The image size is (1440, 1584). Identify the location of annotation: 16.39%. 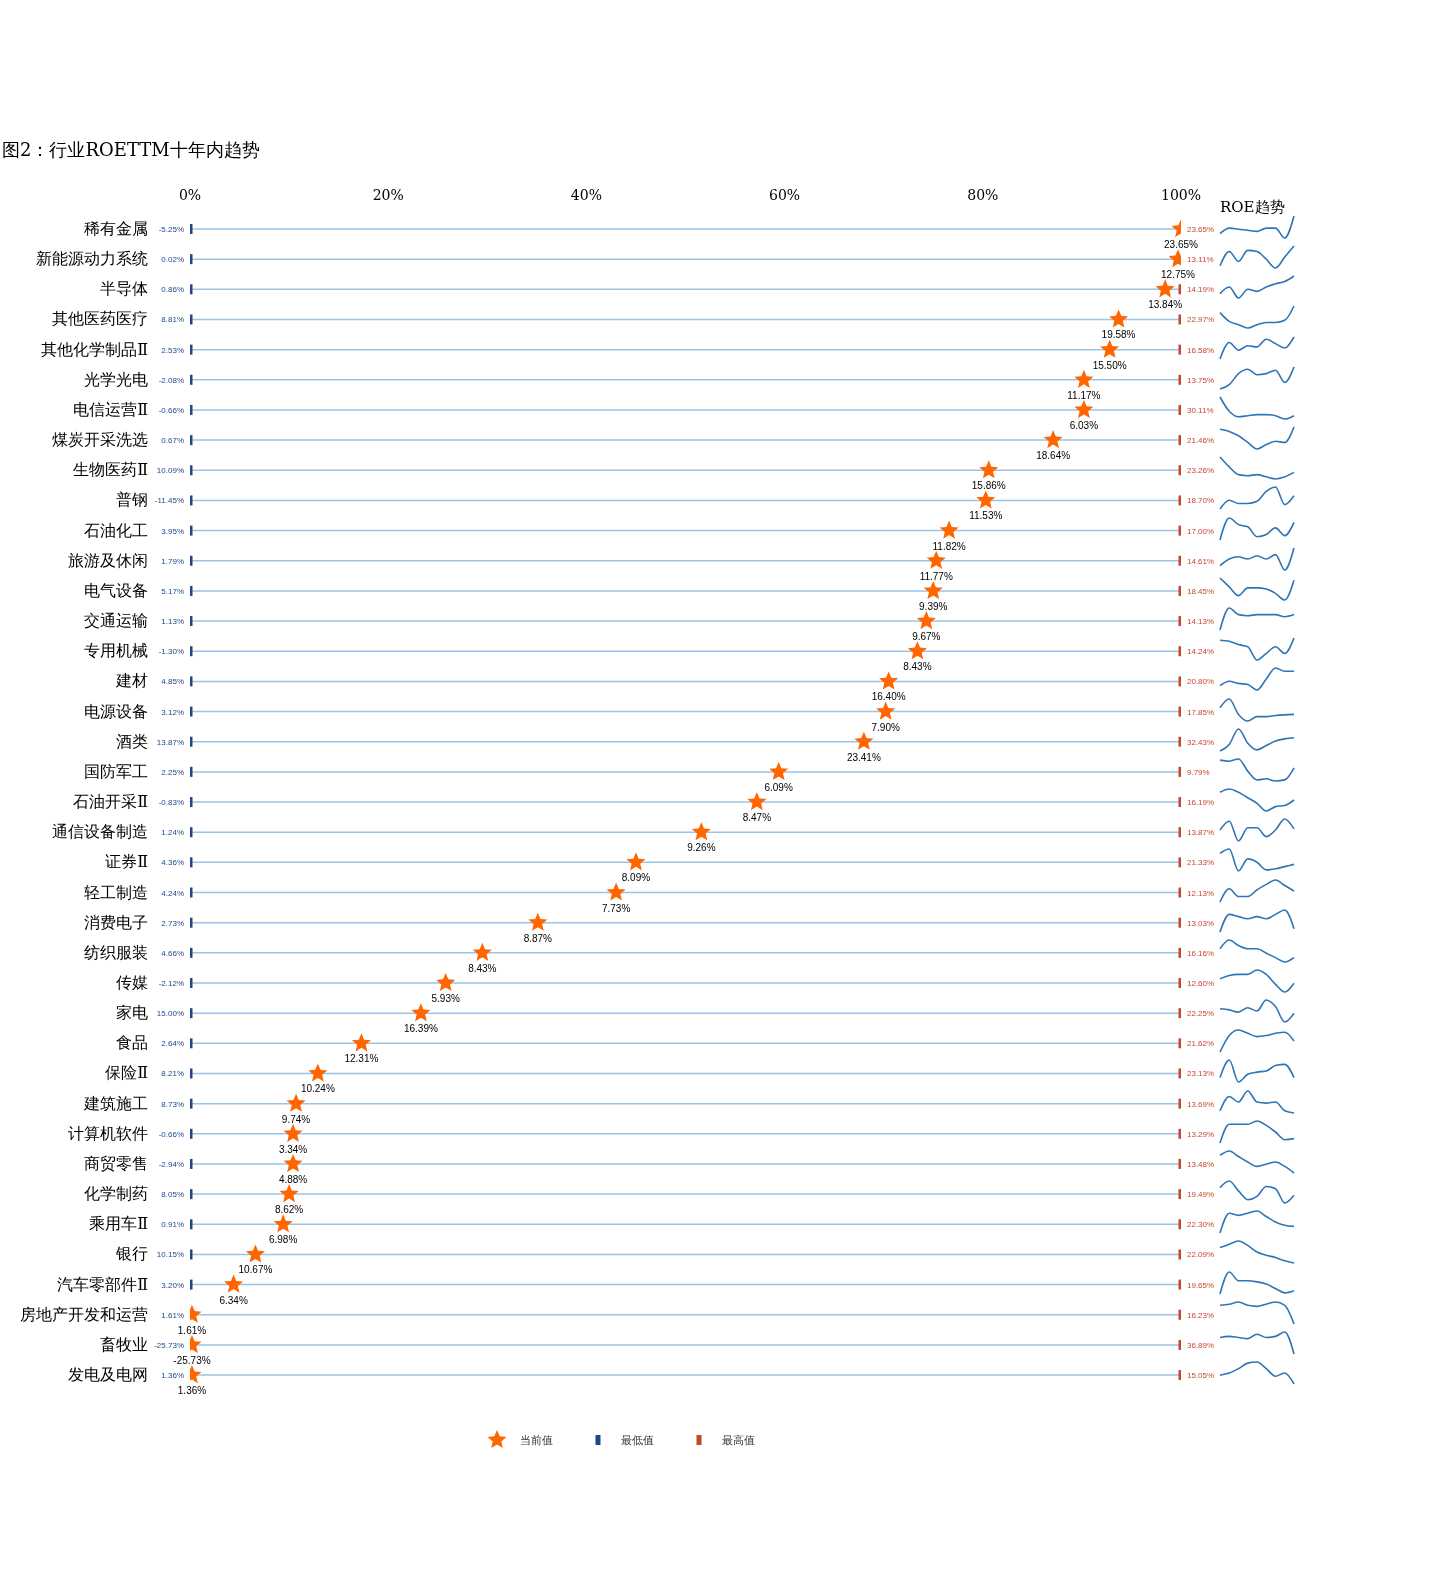
(420, 1029).